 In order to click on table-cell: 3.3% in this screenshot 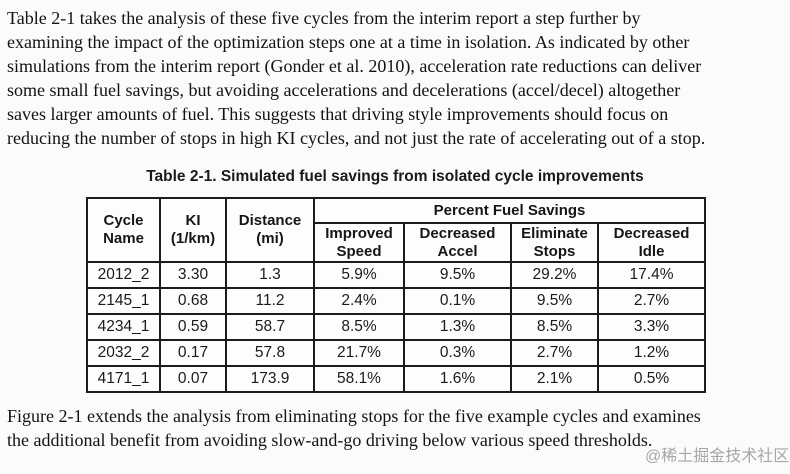, I will do `click(651, 327)`.